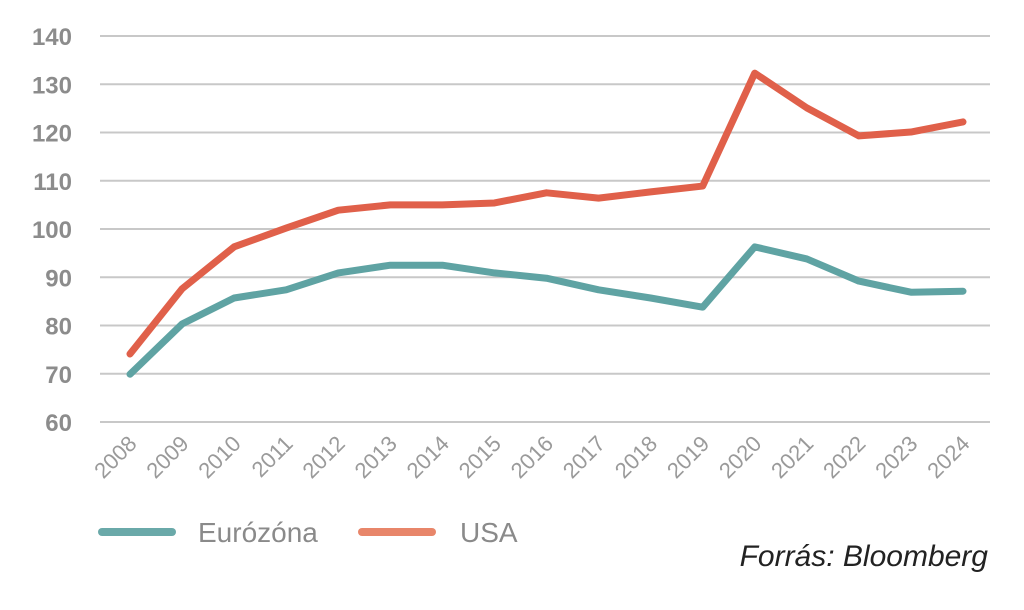  I want to click on y-axis-ticks: 60 70 80 90 100 110 120 130 140, so click(52, 230).